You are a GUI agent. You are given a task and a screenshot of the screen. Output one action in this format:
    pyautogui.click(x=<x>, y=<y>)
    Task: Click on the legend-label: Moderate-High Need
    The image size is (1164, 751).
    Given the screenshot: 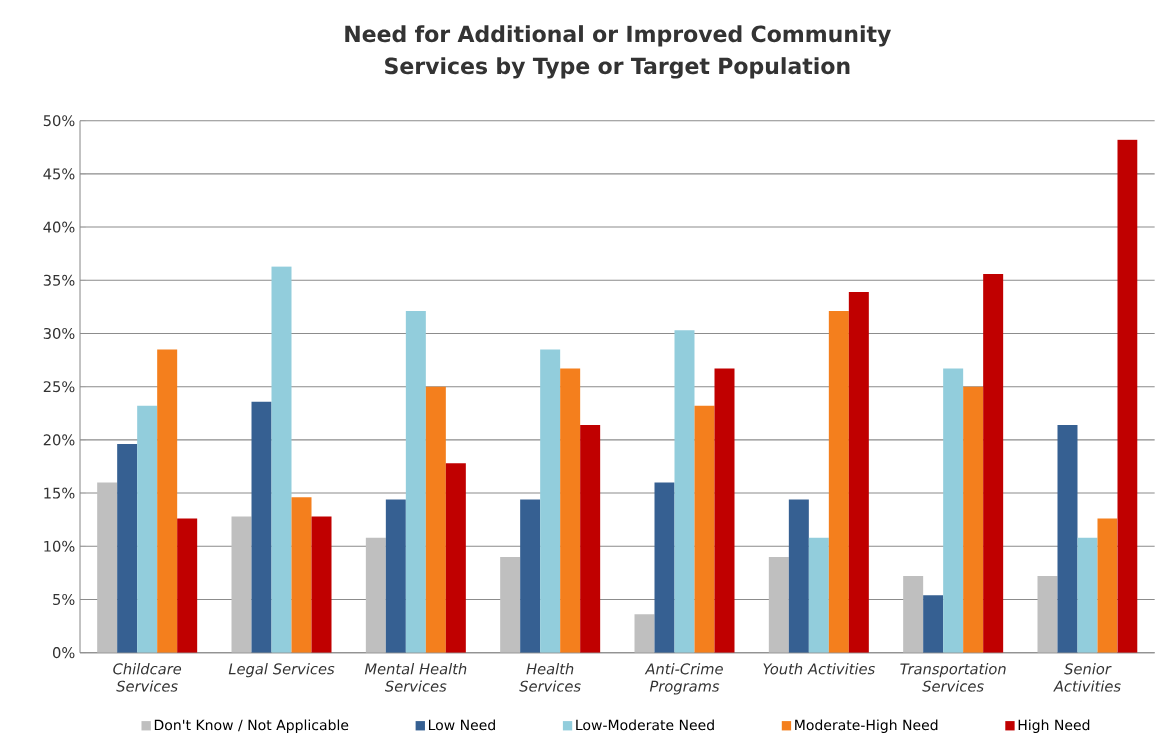 What is the action you would take?
    pyautogui.click(x=866, y=726)
    